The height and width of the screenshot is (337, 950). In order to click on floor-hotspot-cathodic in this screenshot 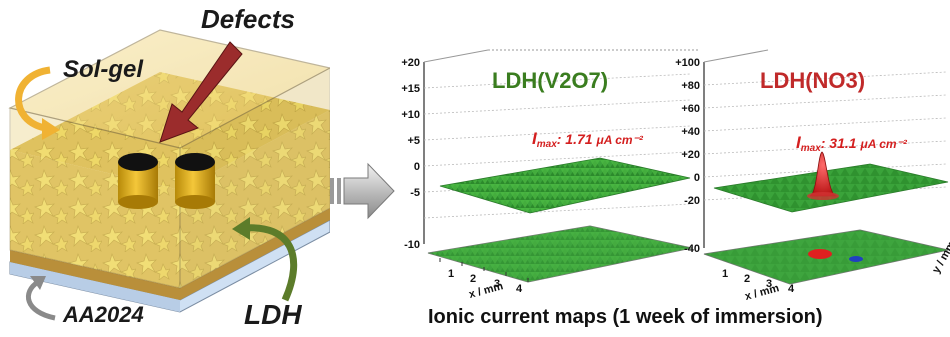, I will do `click(856, 259)`.